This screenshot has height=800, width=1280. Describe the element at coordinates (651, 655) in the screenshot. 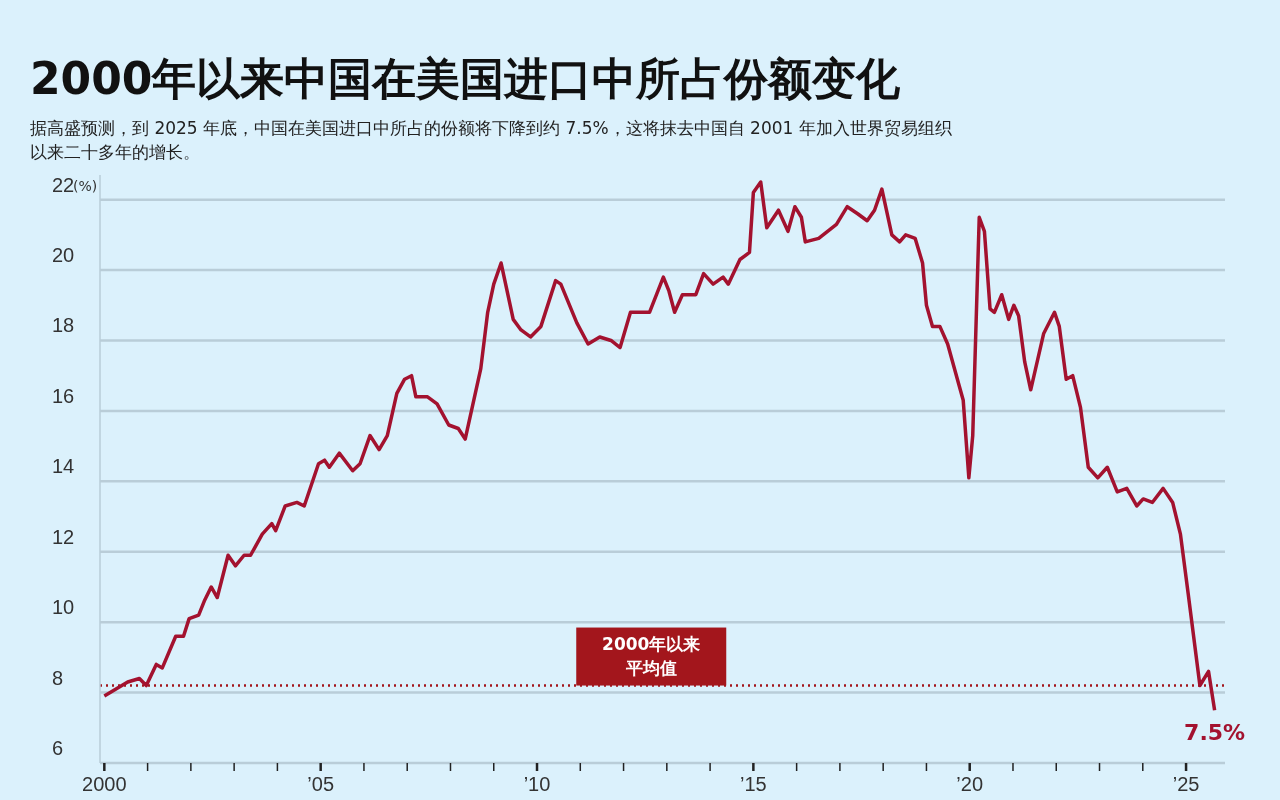

I see `ref-line-label: 2000年以来平均值` at that location.